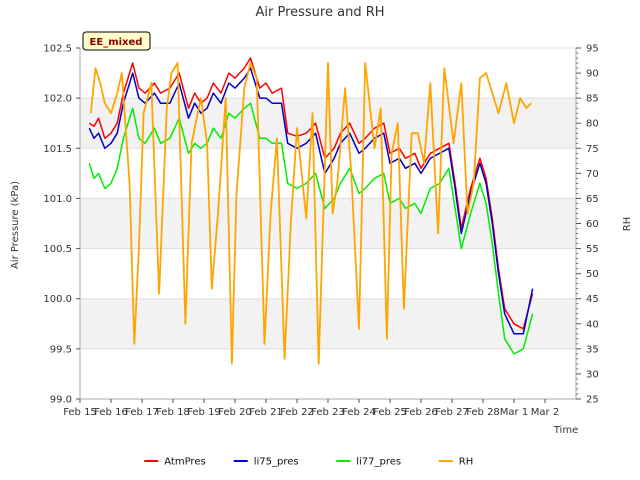 The image size is (640, 480). What do you see at coordinates (57, 299) in the screenshot?
I see `y-tick-label: 100.0` at bounding box center [57, 299].